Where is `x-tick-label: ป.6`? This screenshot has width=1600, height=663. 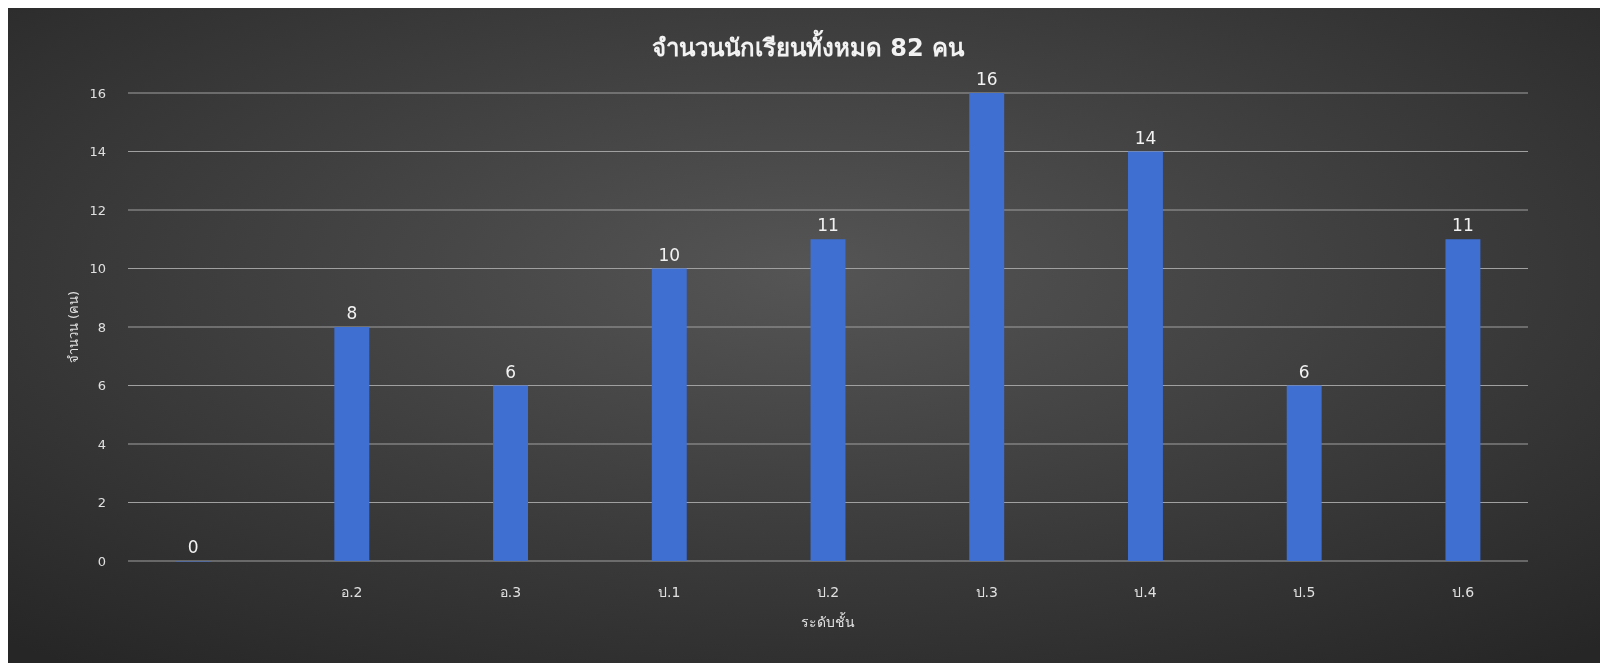 x-tick-label: ป.6 is located at coordinates (1463, 592).